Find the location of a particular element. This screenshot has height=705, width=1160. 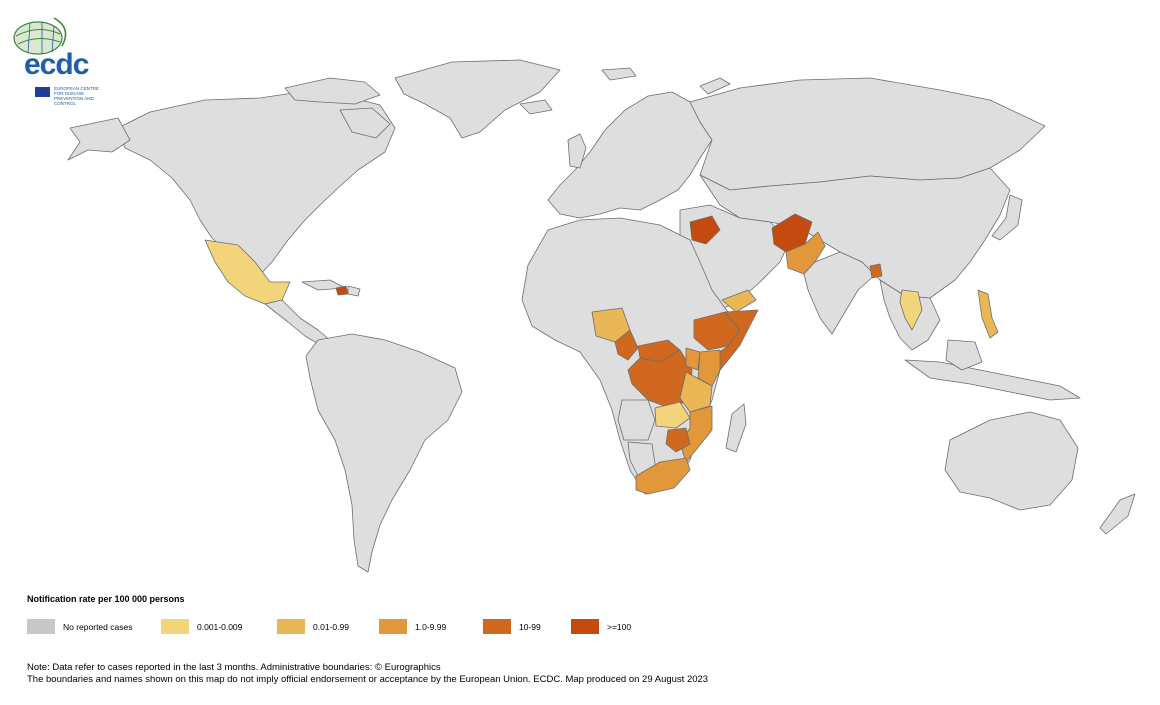

legend-label: 10-99 is located at coordinates (530, 626).